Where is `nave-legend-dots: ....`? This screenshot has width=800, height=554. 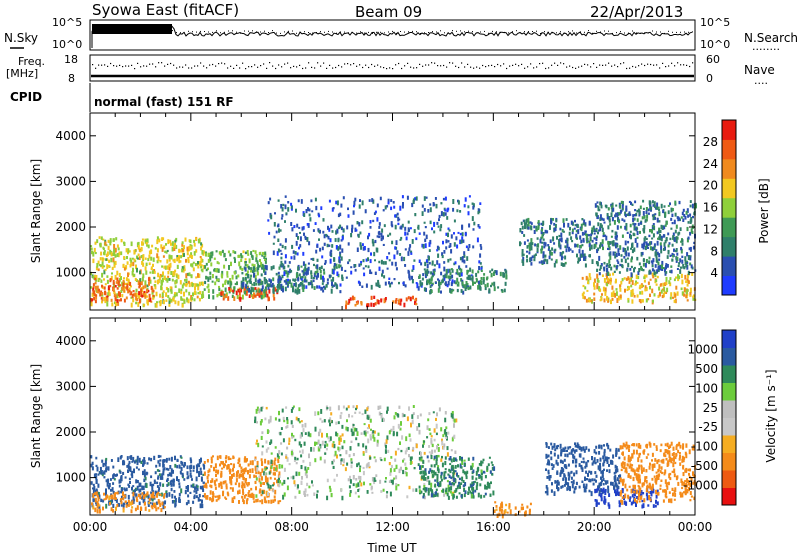 nave-legend-dots: .... is located at coordinates (761, 80).